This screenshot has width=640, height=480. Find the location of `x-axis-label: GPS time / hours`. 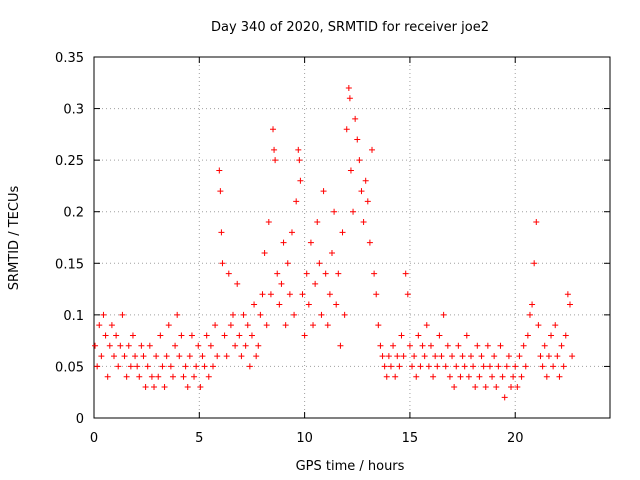

x-axis-label: GPS time / hours is located at coordinates (350, 466).